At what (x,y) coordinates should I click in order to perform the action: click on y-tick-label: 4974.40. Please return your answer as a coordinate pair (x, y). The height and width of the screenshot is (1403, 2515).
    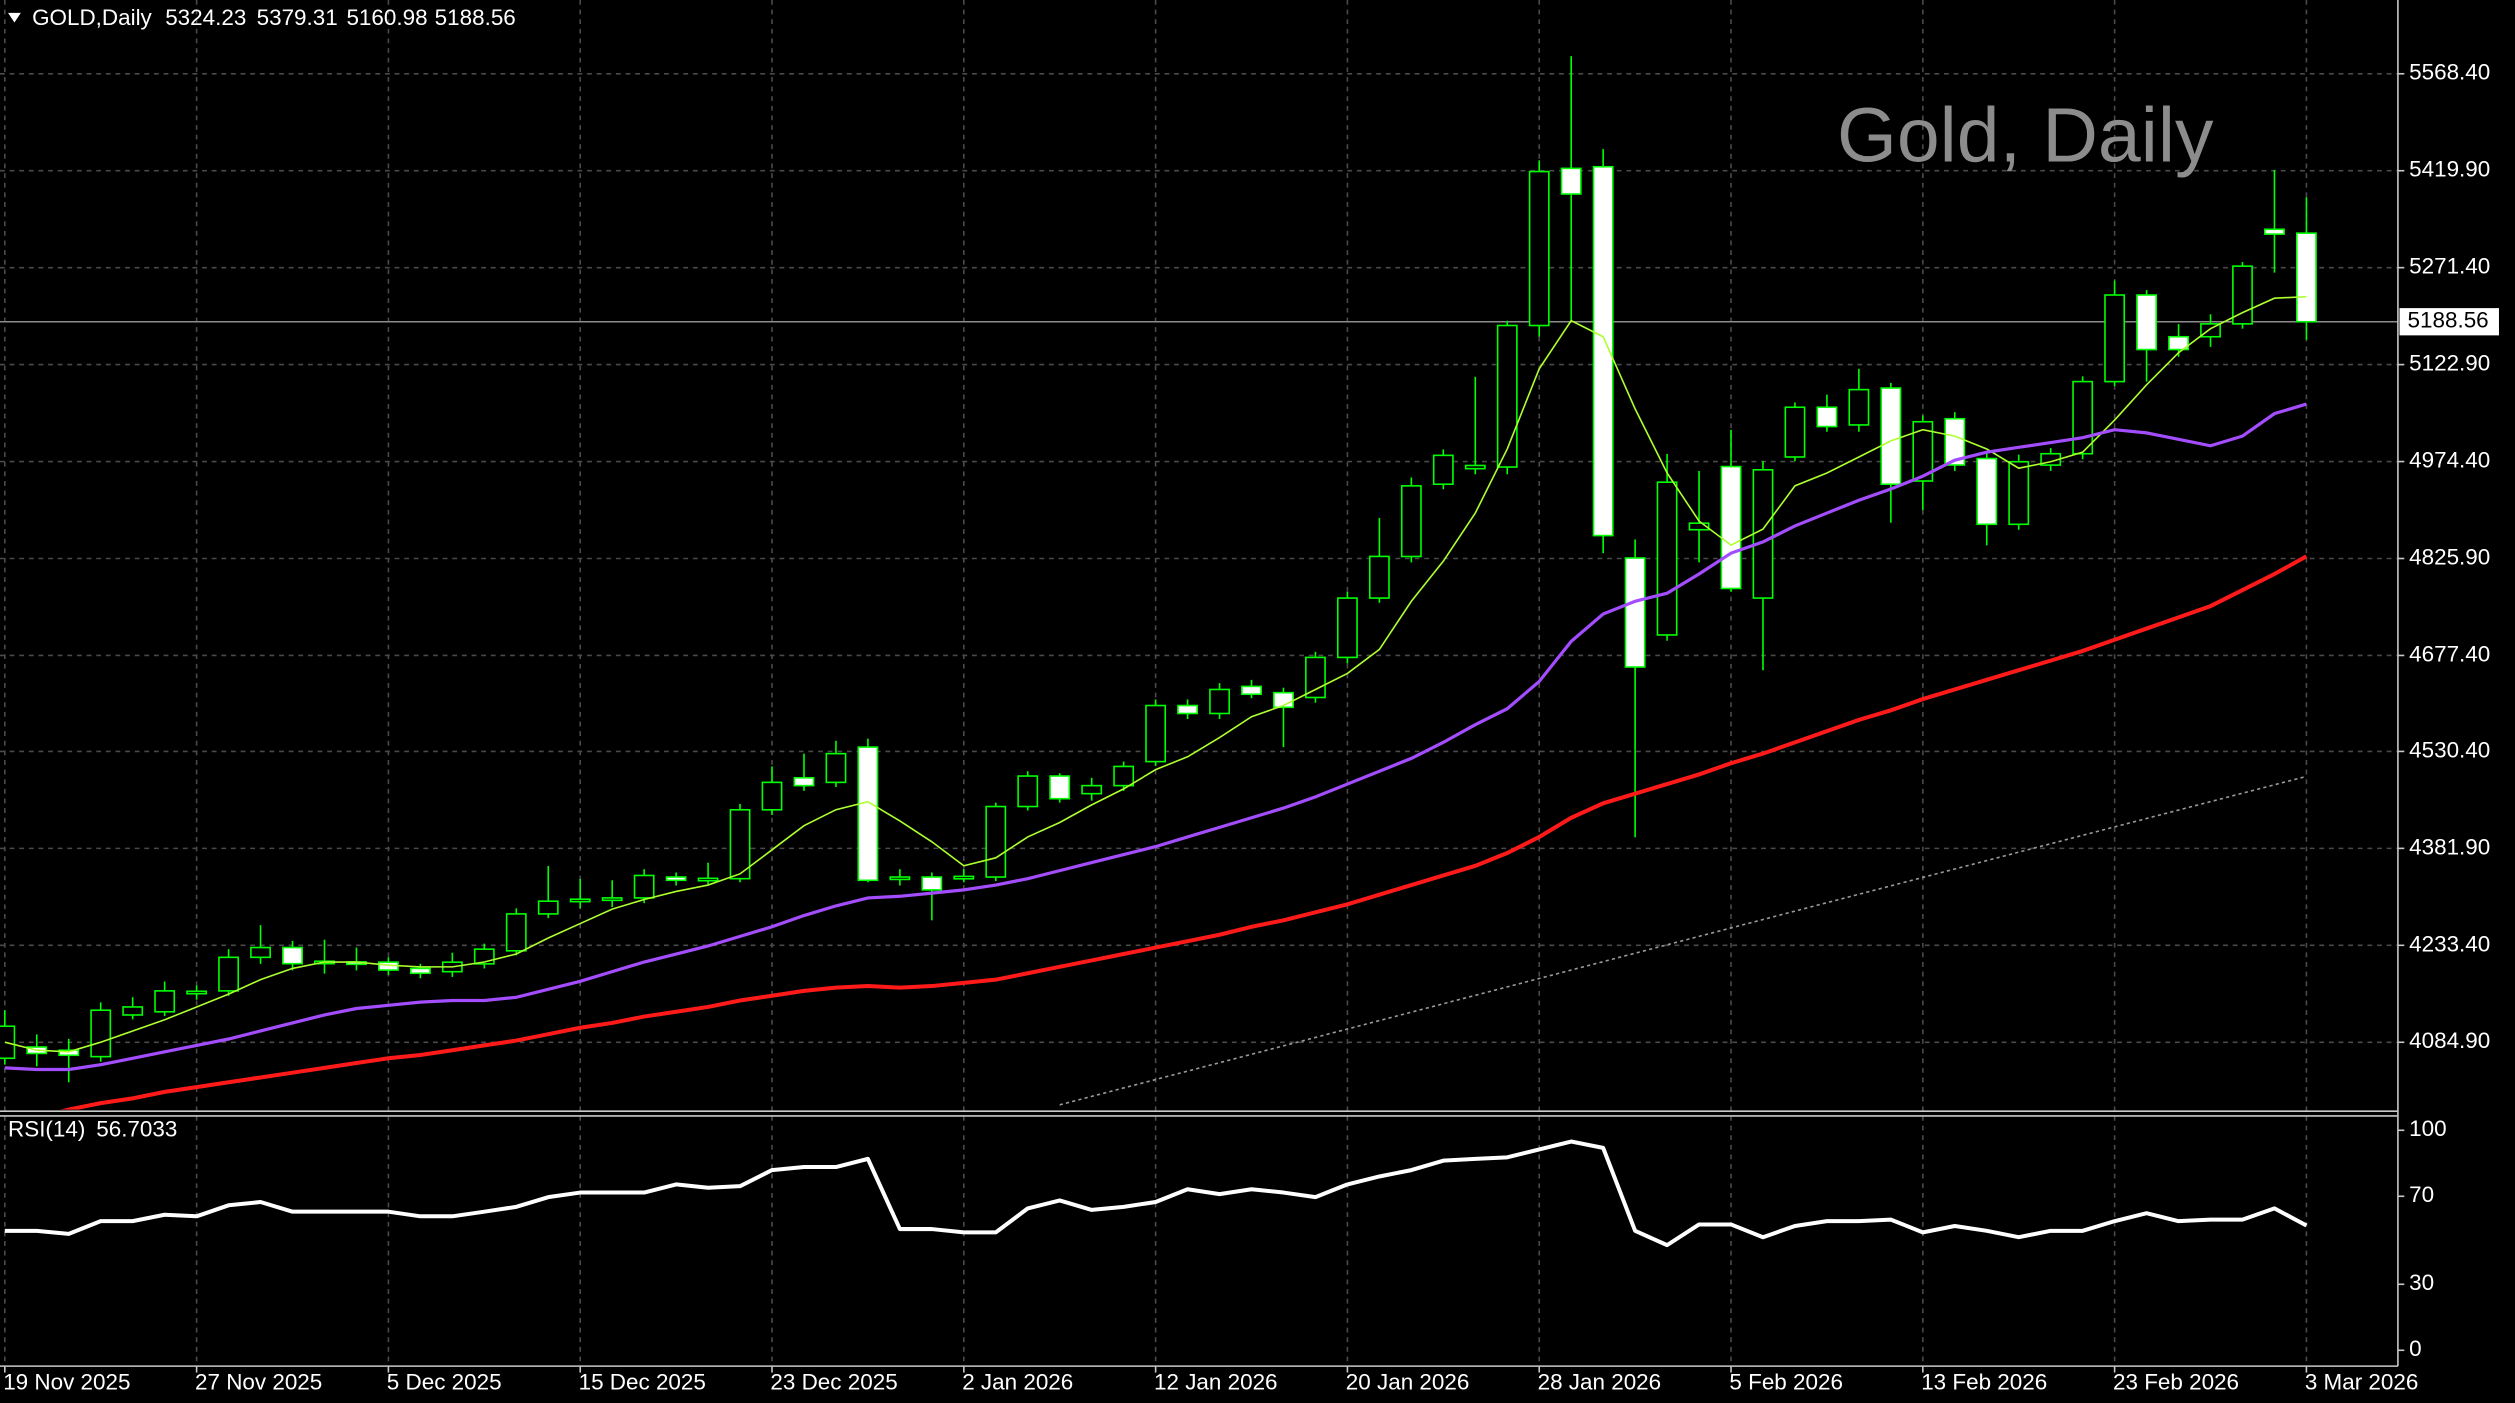
    Looking at the image, I should click on (2449, 460).